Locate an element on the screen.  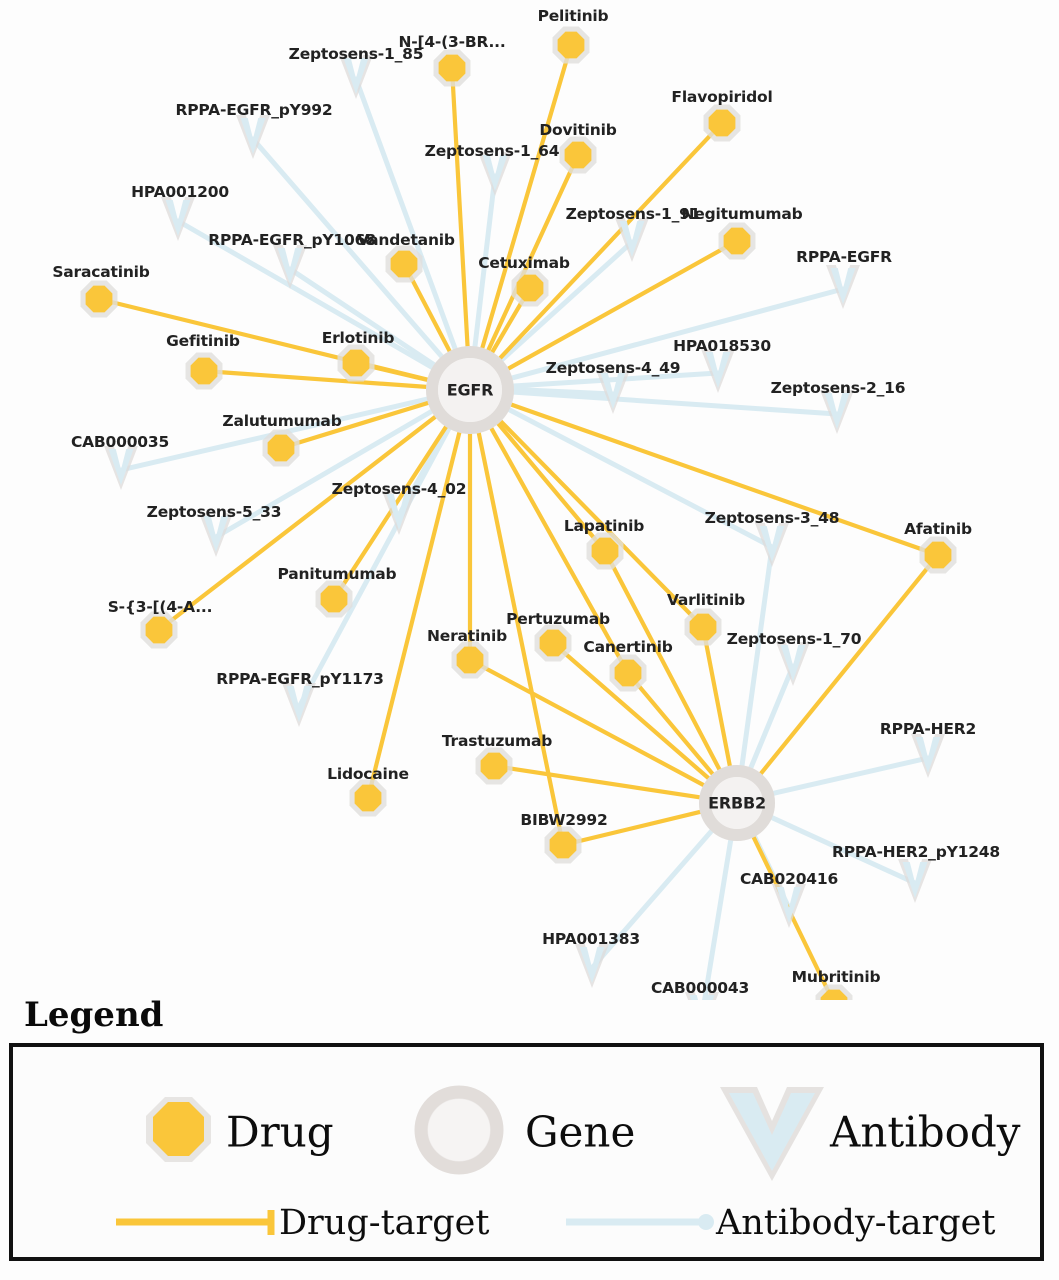
legend-gene-label: Gene is located at coordinates (580, 1132).